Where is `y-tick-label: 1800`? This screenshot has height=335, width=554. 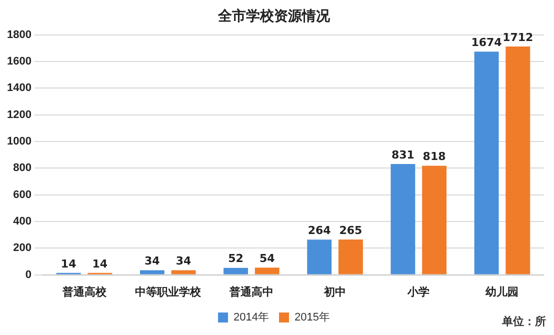
y-tick-label: 1800 is located at coordinates (19, 34).